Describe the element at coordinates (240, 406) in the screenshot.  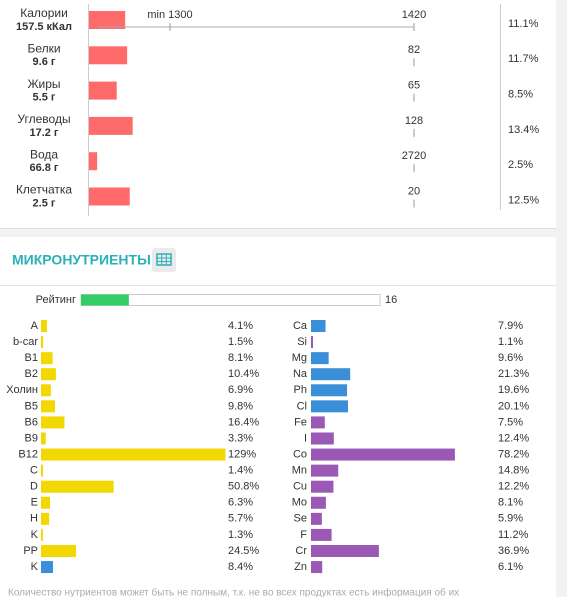
I see `percent: 9.8%` at that location.